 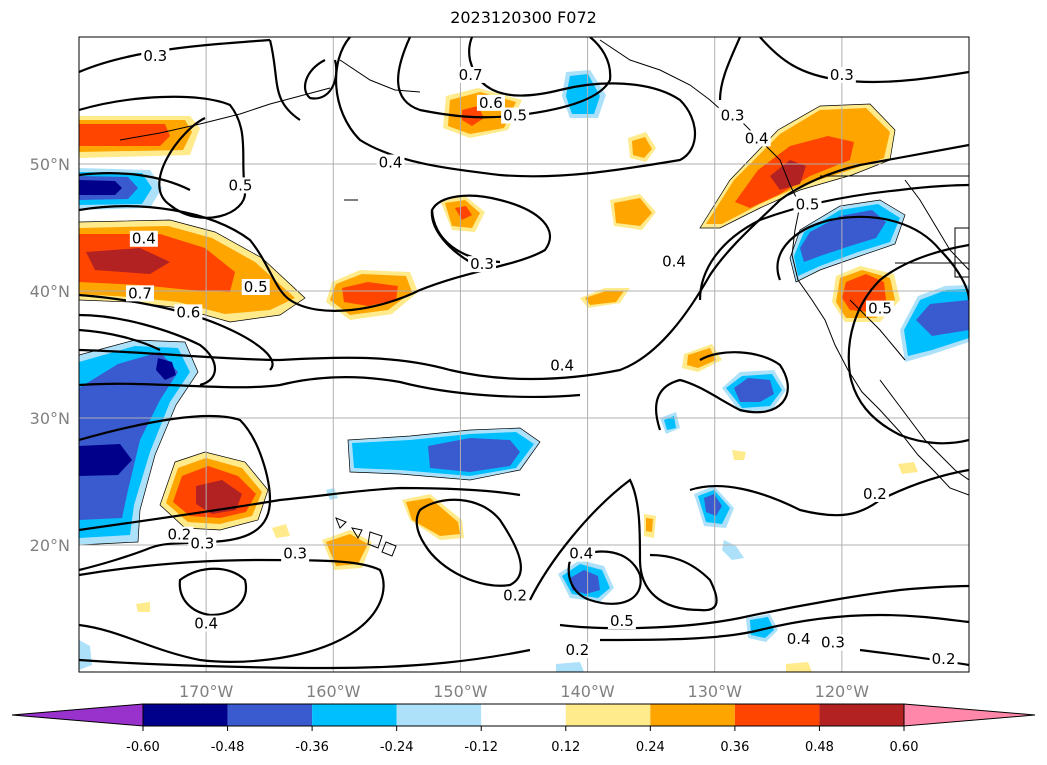 I want to click on contour-label: 0.2, so click(x=515, y=596).